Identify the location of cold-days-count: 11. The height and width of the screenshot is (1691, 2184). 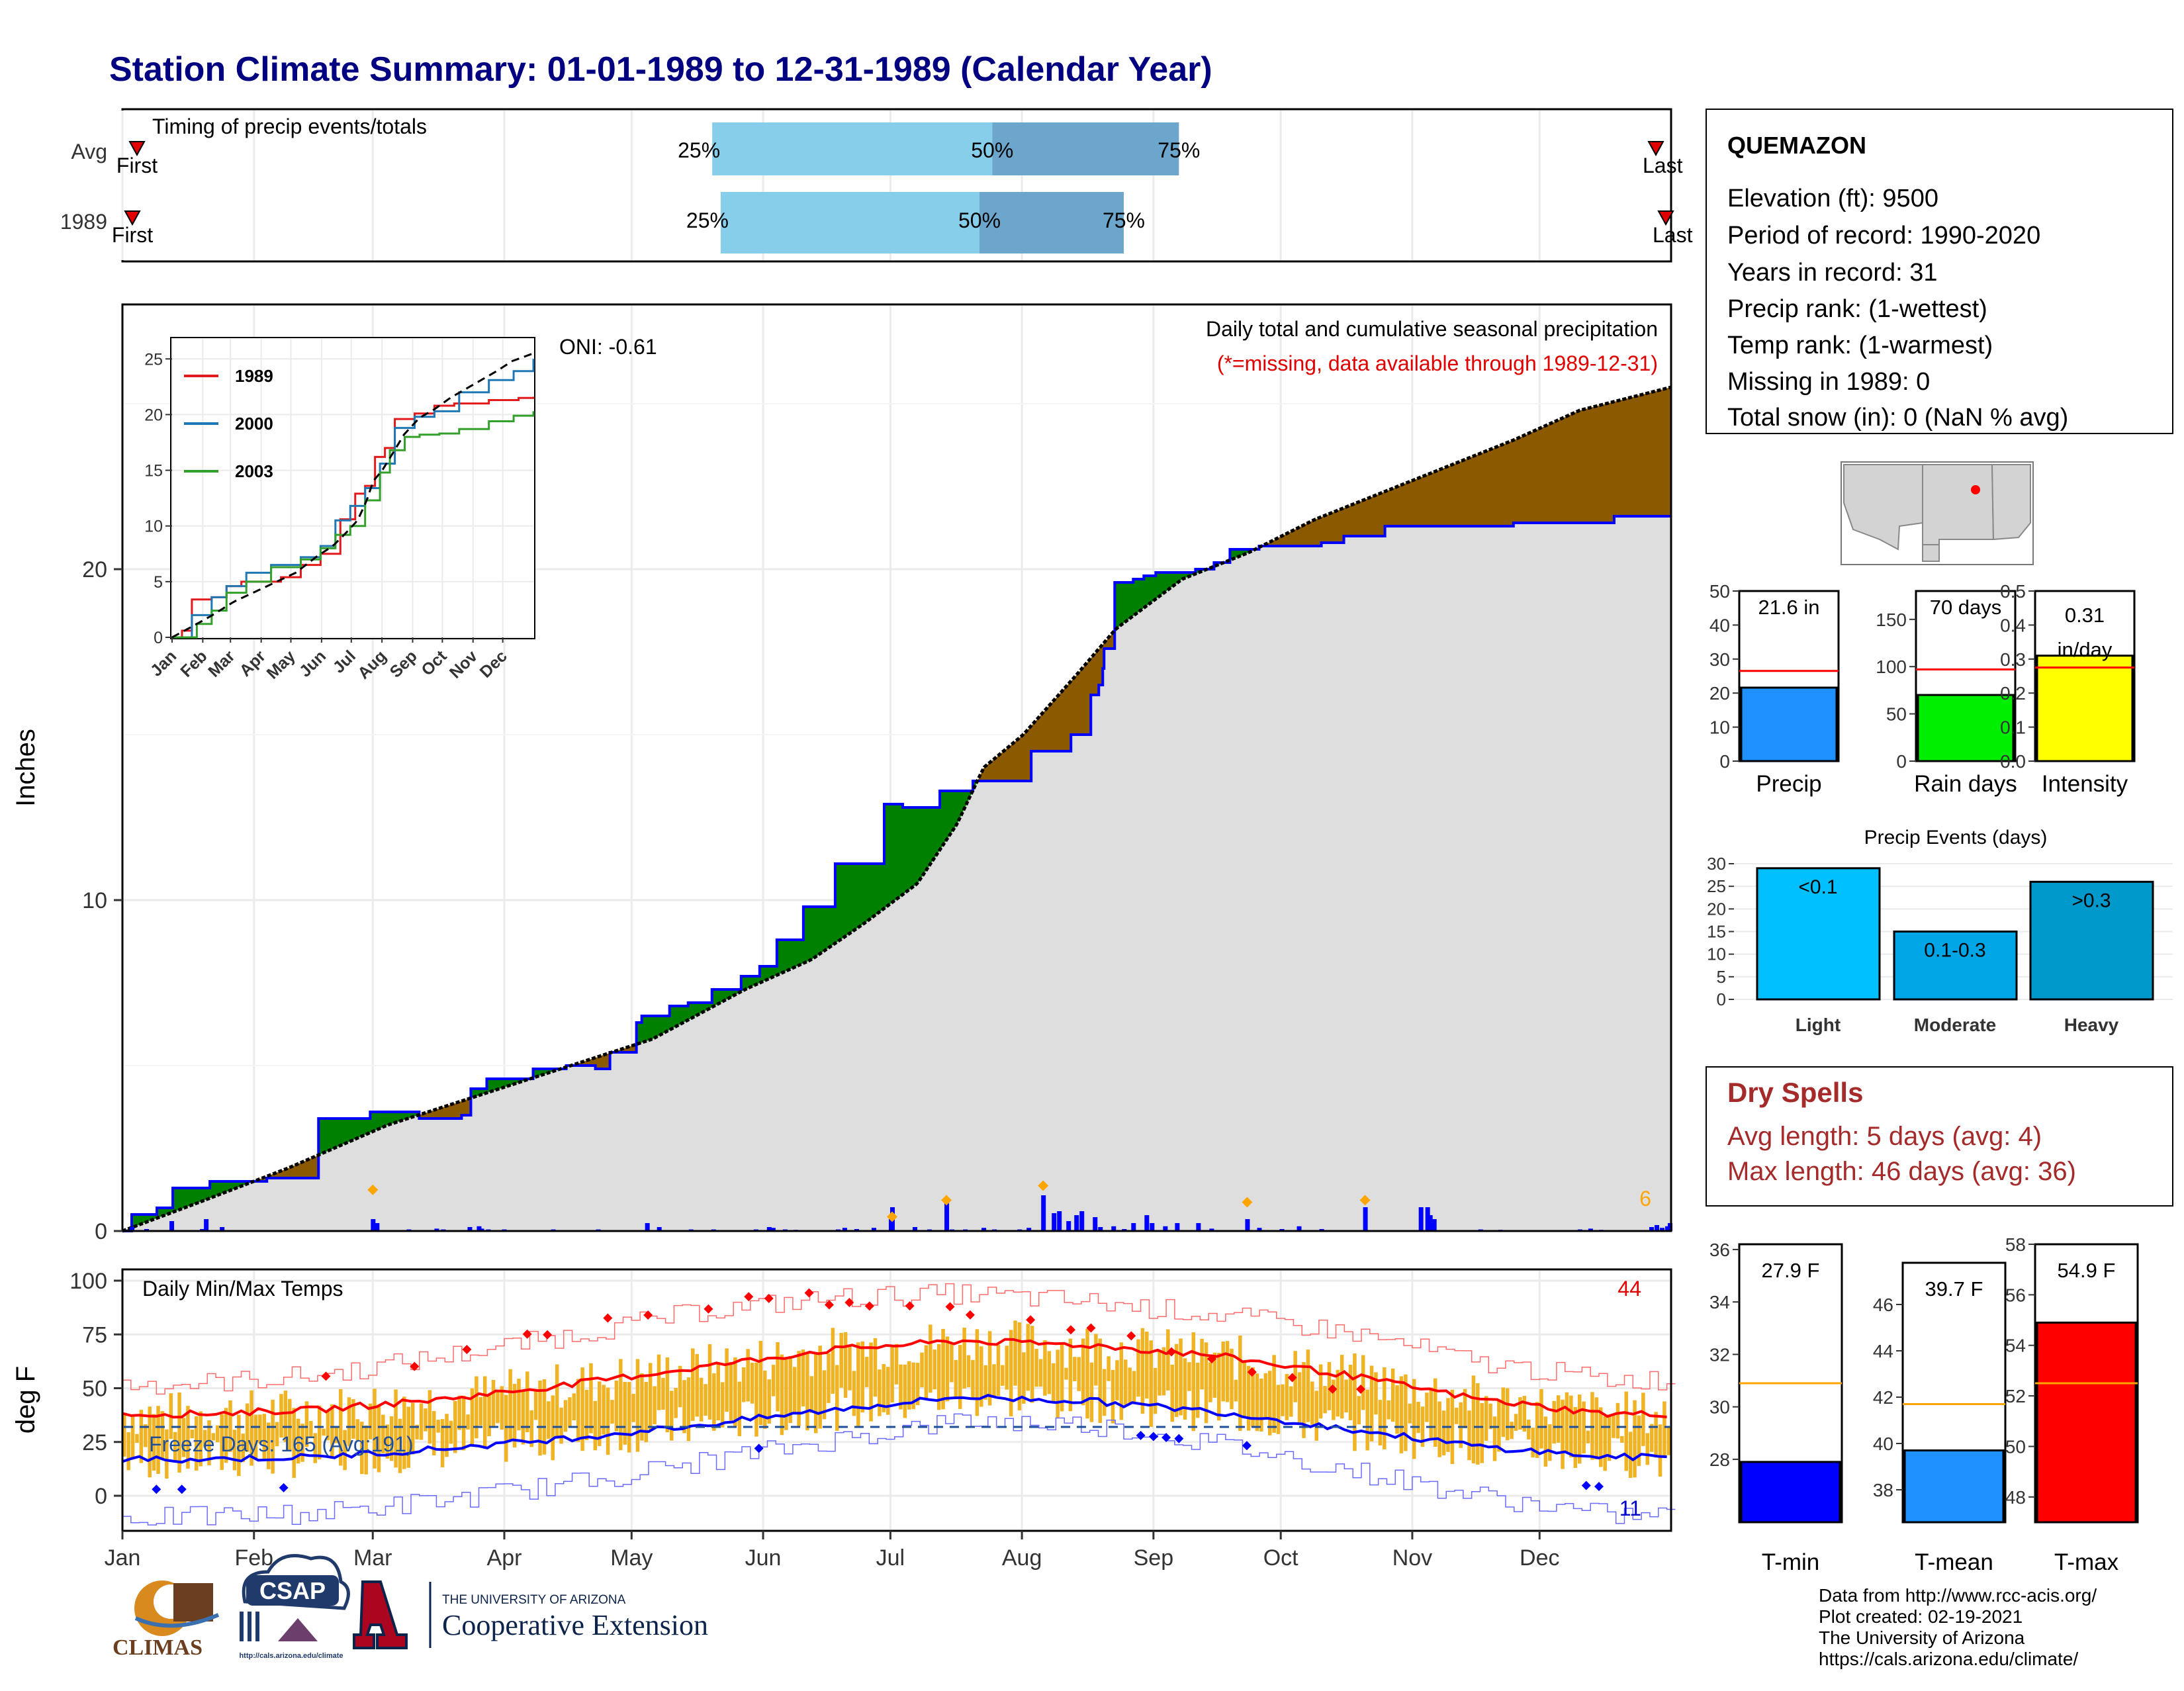
(1630, 1508).